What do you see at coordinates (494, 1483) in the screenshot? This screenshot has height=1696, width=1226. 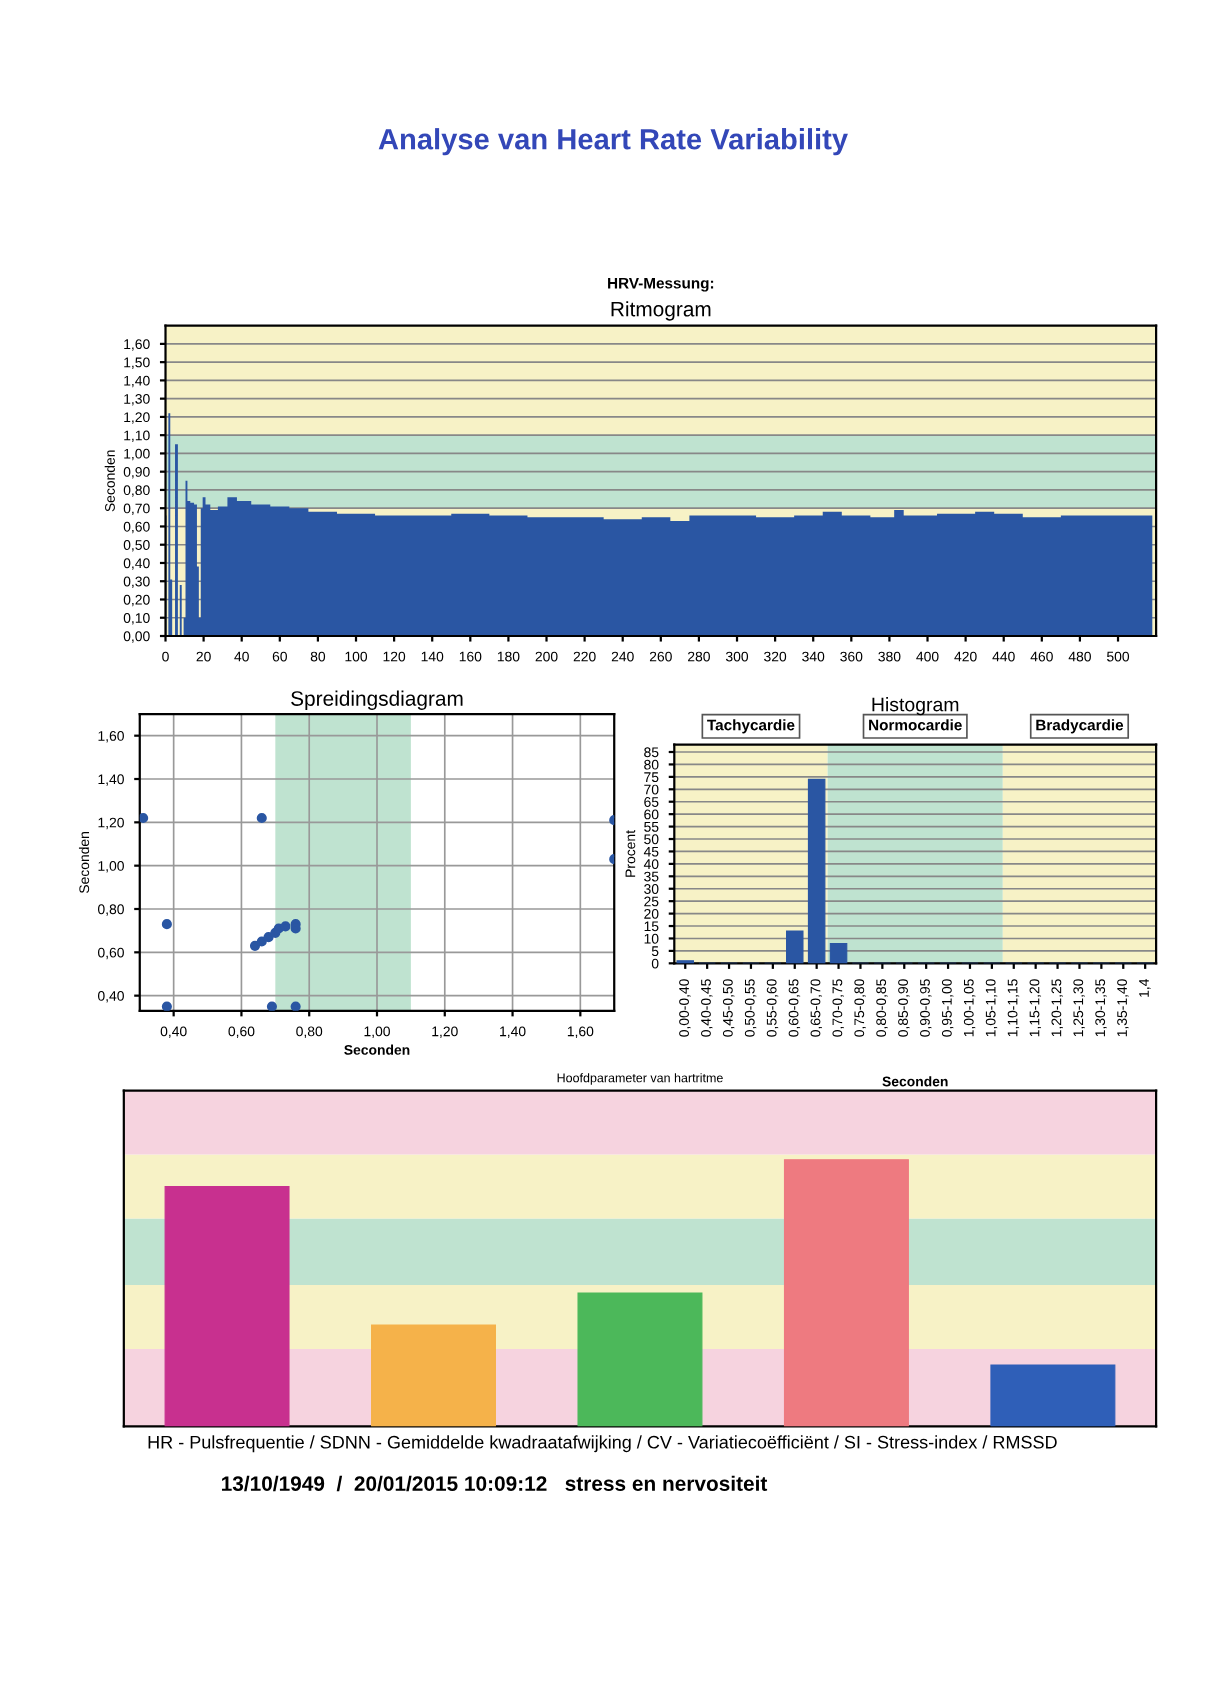 I see `text: 13/10/1949 / 20/01/2015 10:09:12 stress en nervositeit` at bounding box center [494, 1483].